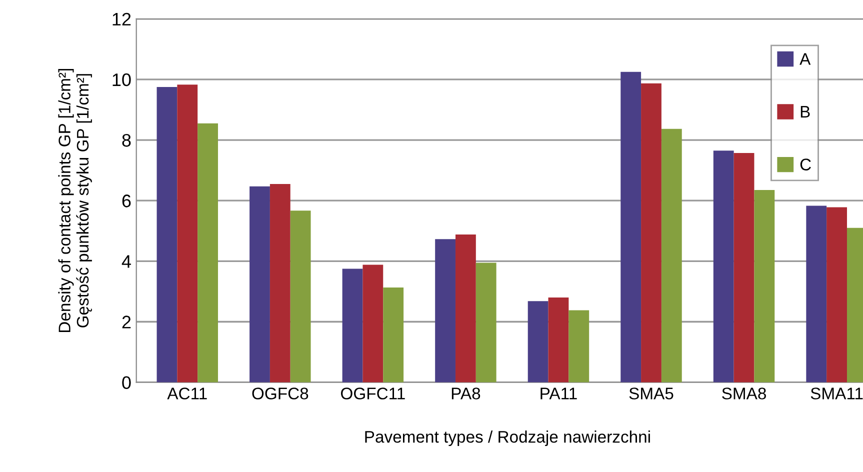 This screenshot has height=472, width=863. Describe the element at coordinates (280, 394) in the screenshot. I see `x-tick-label: OGFC8` at that location.